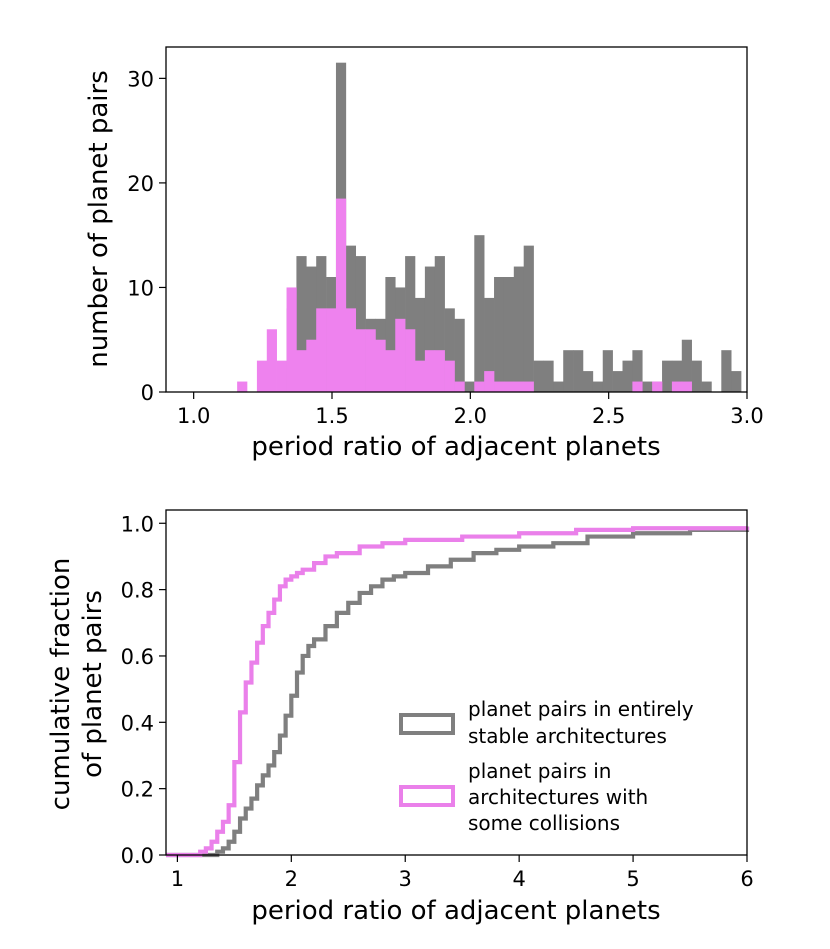 The width and height of the screenshot is (830, 949). I want to click on cdf-y-axis-label: cumulative fraction of planet pairs, so click(77, 684).